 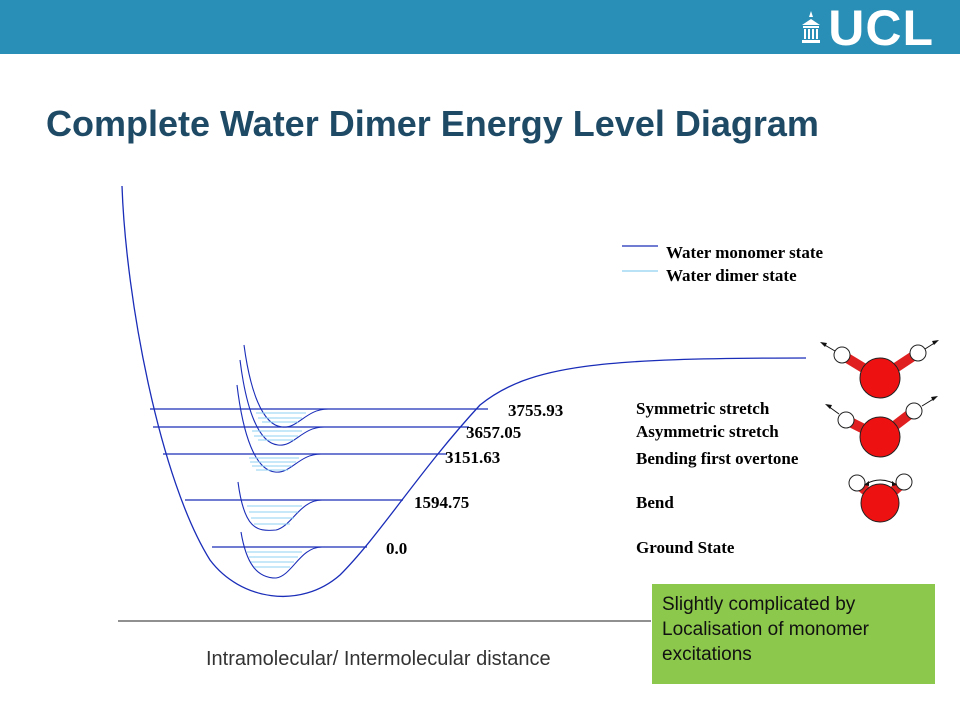 I want to click on note-line-1: Slightly complicated by, so click(x=759, y=604).